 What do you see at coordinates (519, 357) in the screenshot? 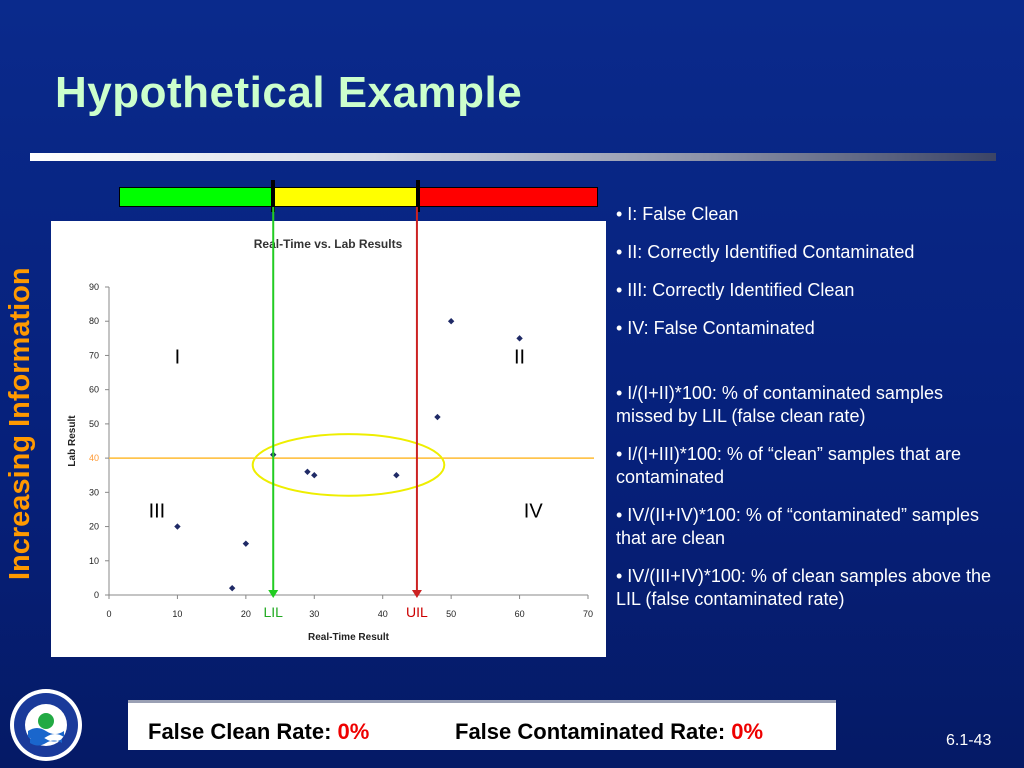
I see `quadrant-label: II` at bounding box center [519, 357].